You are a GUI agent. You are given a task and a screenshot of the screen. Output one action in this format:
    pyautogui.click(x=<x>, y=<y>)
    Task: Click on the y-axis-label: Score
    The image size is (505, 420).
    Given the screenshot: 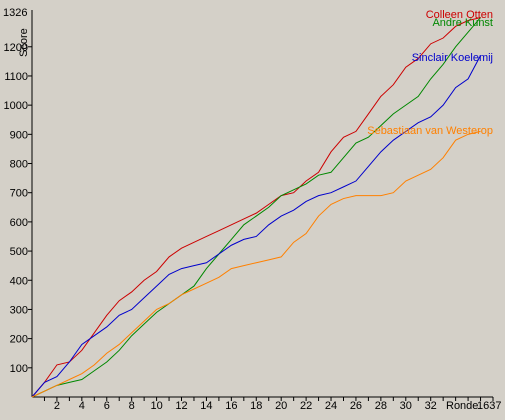 What is the action you would take?
    pyautogui.click(x=24, y=42)
    